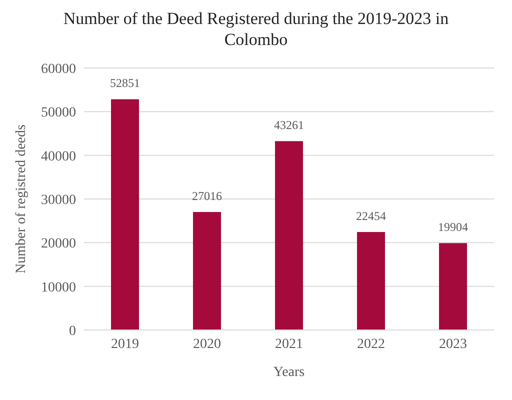  What do you see at coordinates (125, 83) in the screenshot?
I see `data-label: 52851` at bounding box center [125, 83].